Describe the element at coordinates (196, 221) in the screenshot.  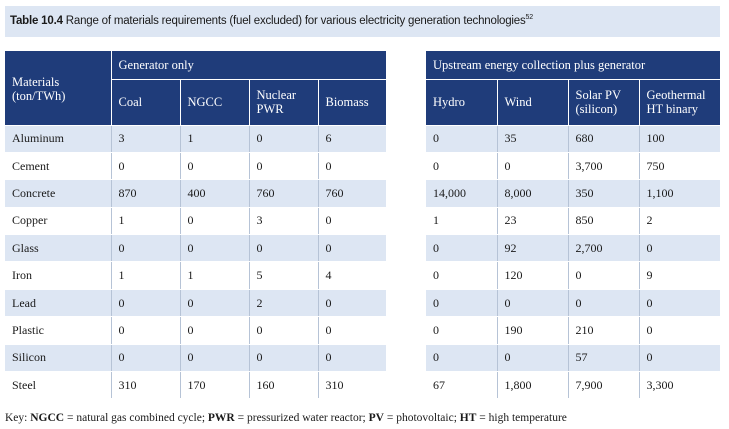
I see `table-row: Copper 1 0 3 0` at that location.